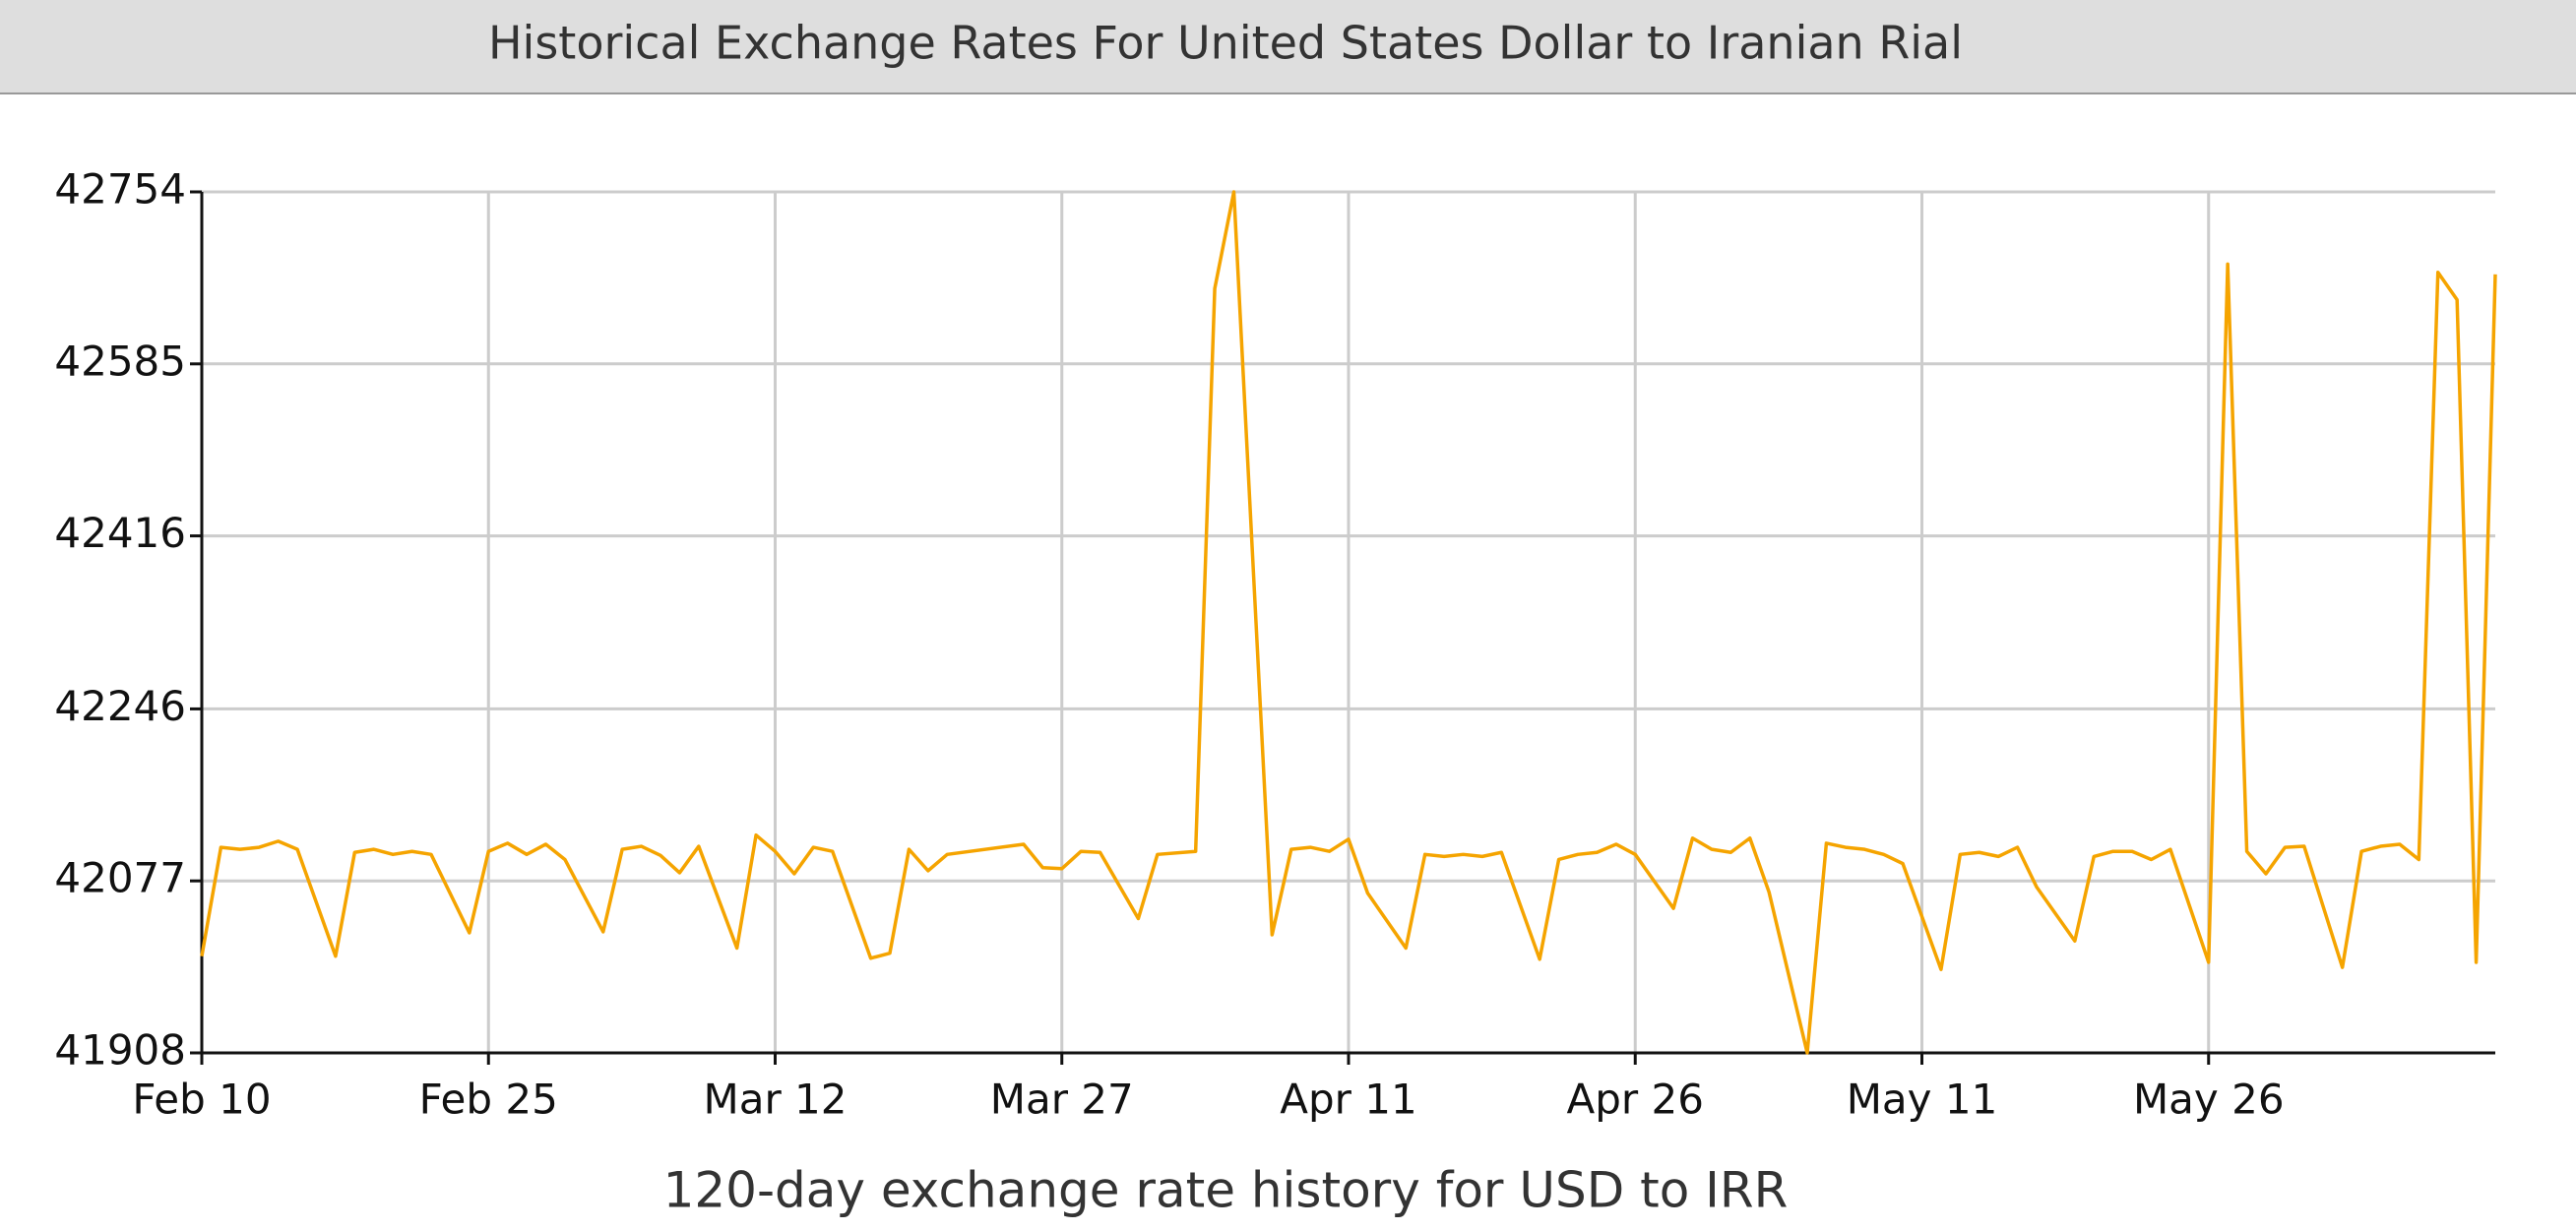  I want to click on x-tick-label: Feb 10, so click(201, 1100).